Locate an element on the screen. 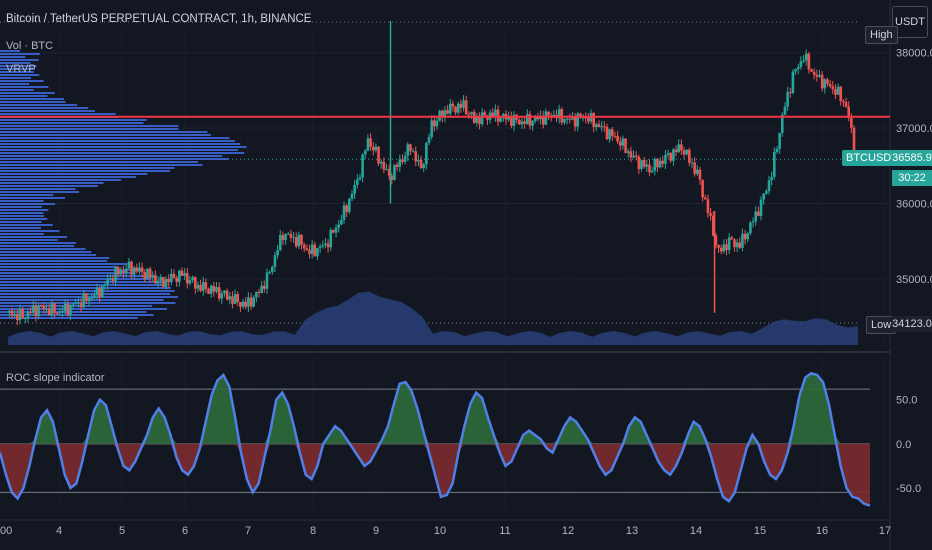  legend-volume: Vol · BTC is located at coordinates (30, 46).